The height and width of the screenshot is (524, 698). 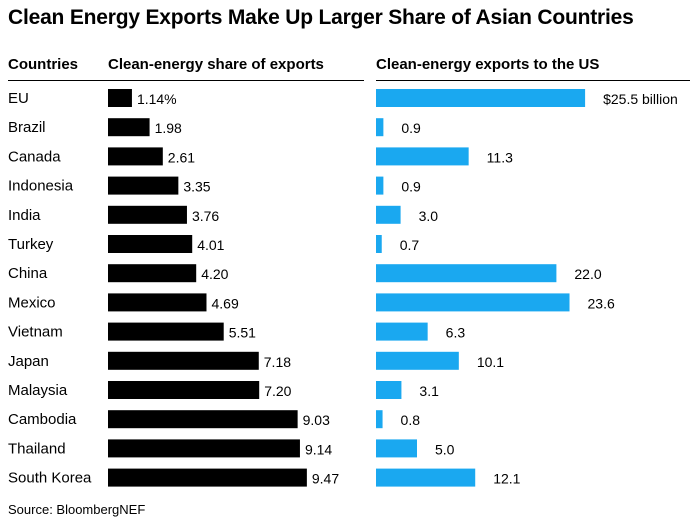 I want to click on share-bar-mexico, so click(x=157, y=302).